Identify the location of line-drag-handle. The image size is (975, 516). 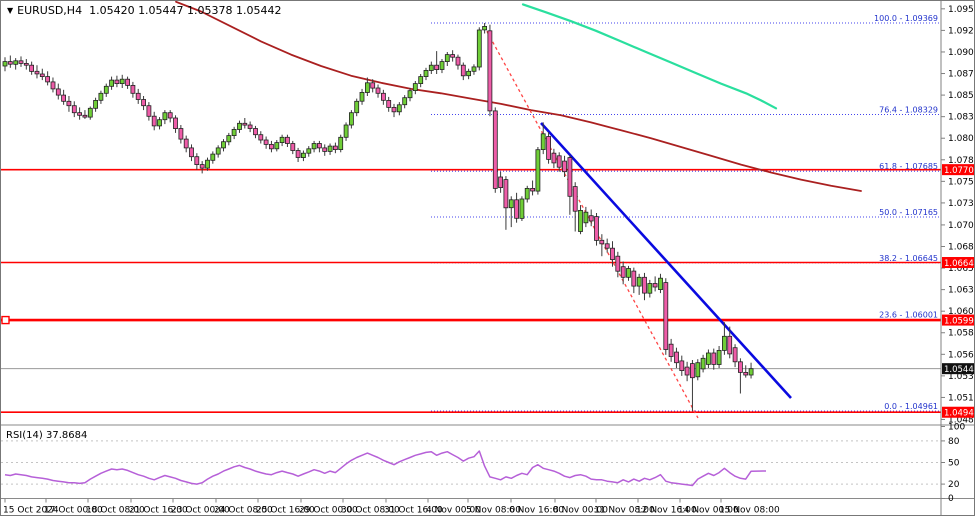
(5, 320).